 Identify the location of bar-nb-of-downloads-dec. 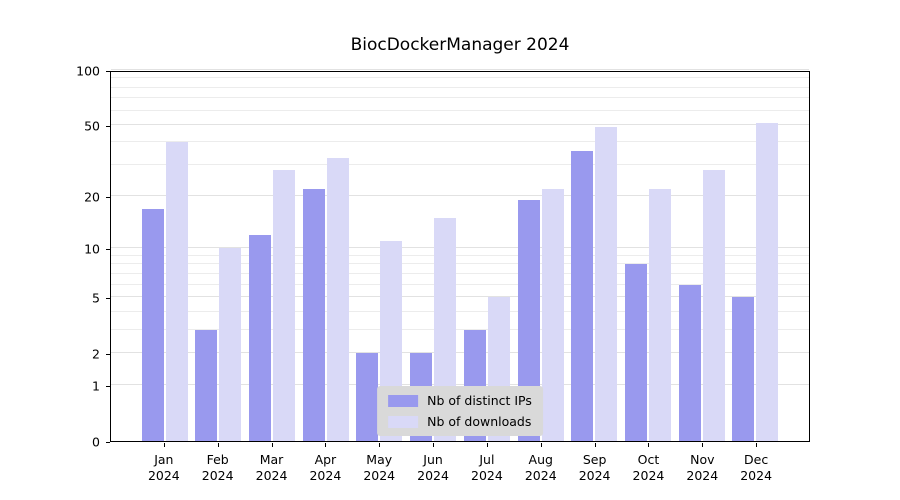
(767, 282).